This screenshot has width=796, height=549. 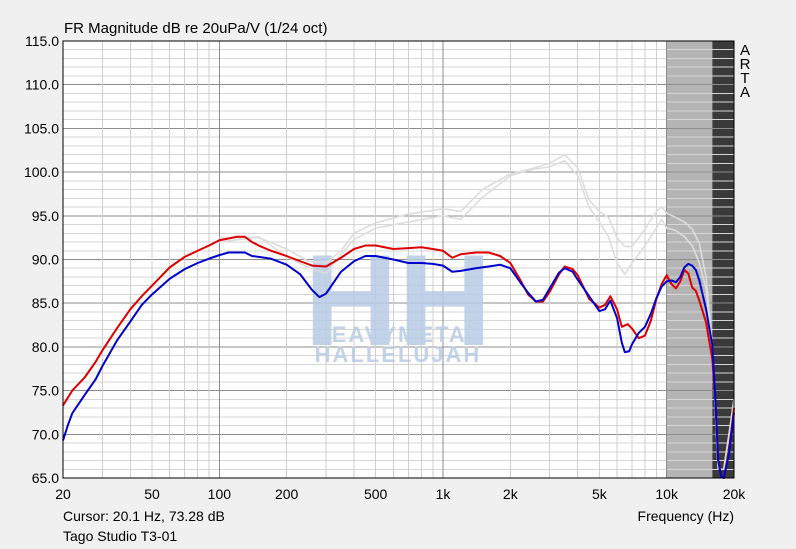 I want to click on x-axis-label: Frequency (Hz), so click(x=686, y=516).